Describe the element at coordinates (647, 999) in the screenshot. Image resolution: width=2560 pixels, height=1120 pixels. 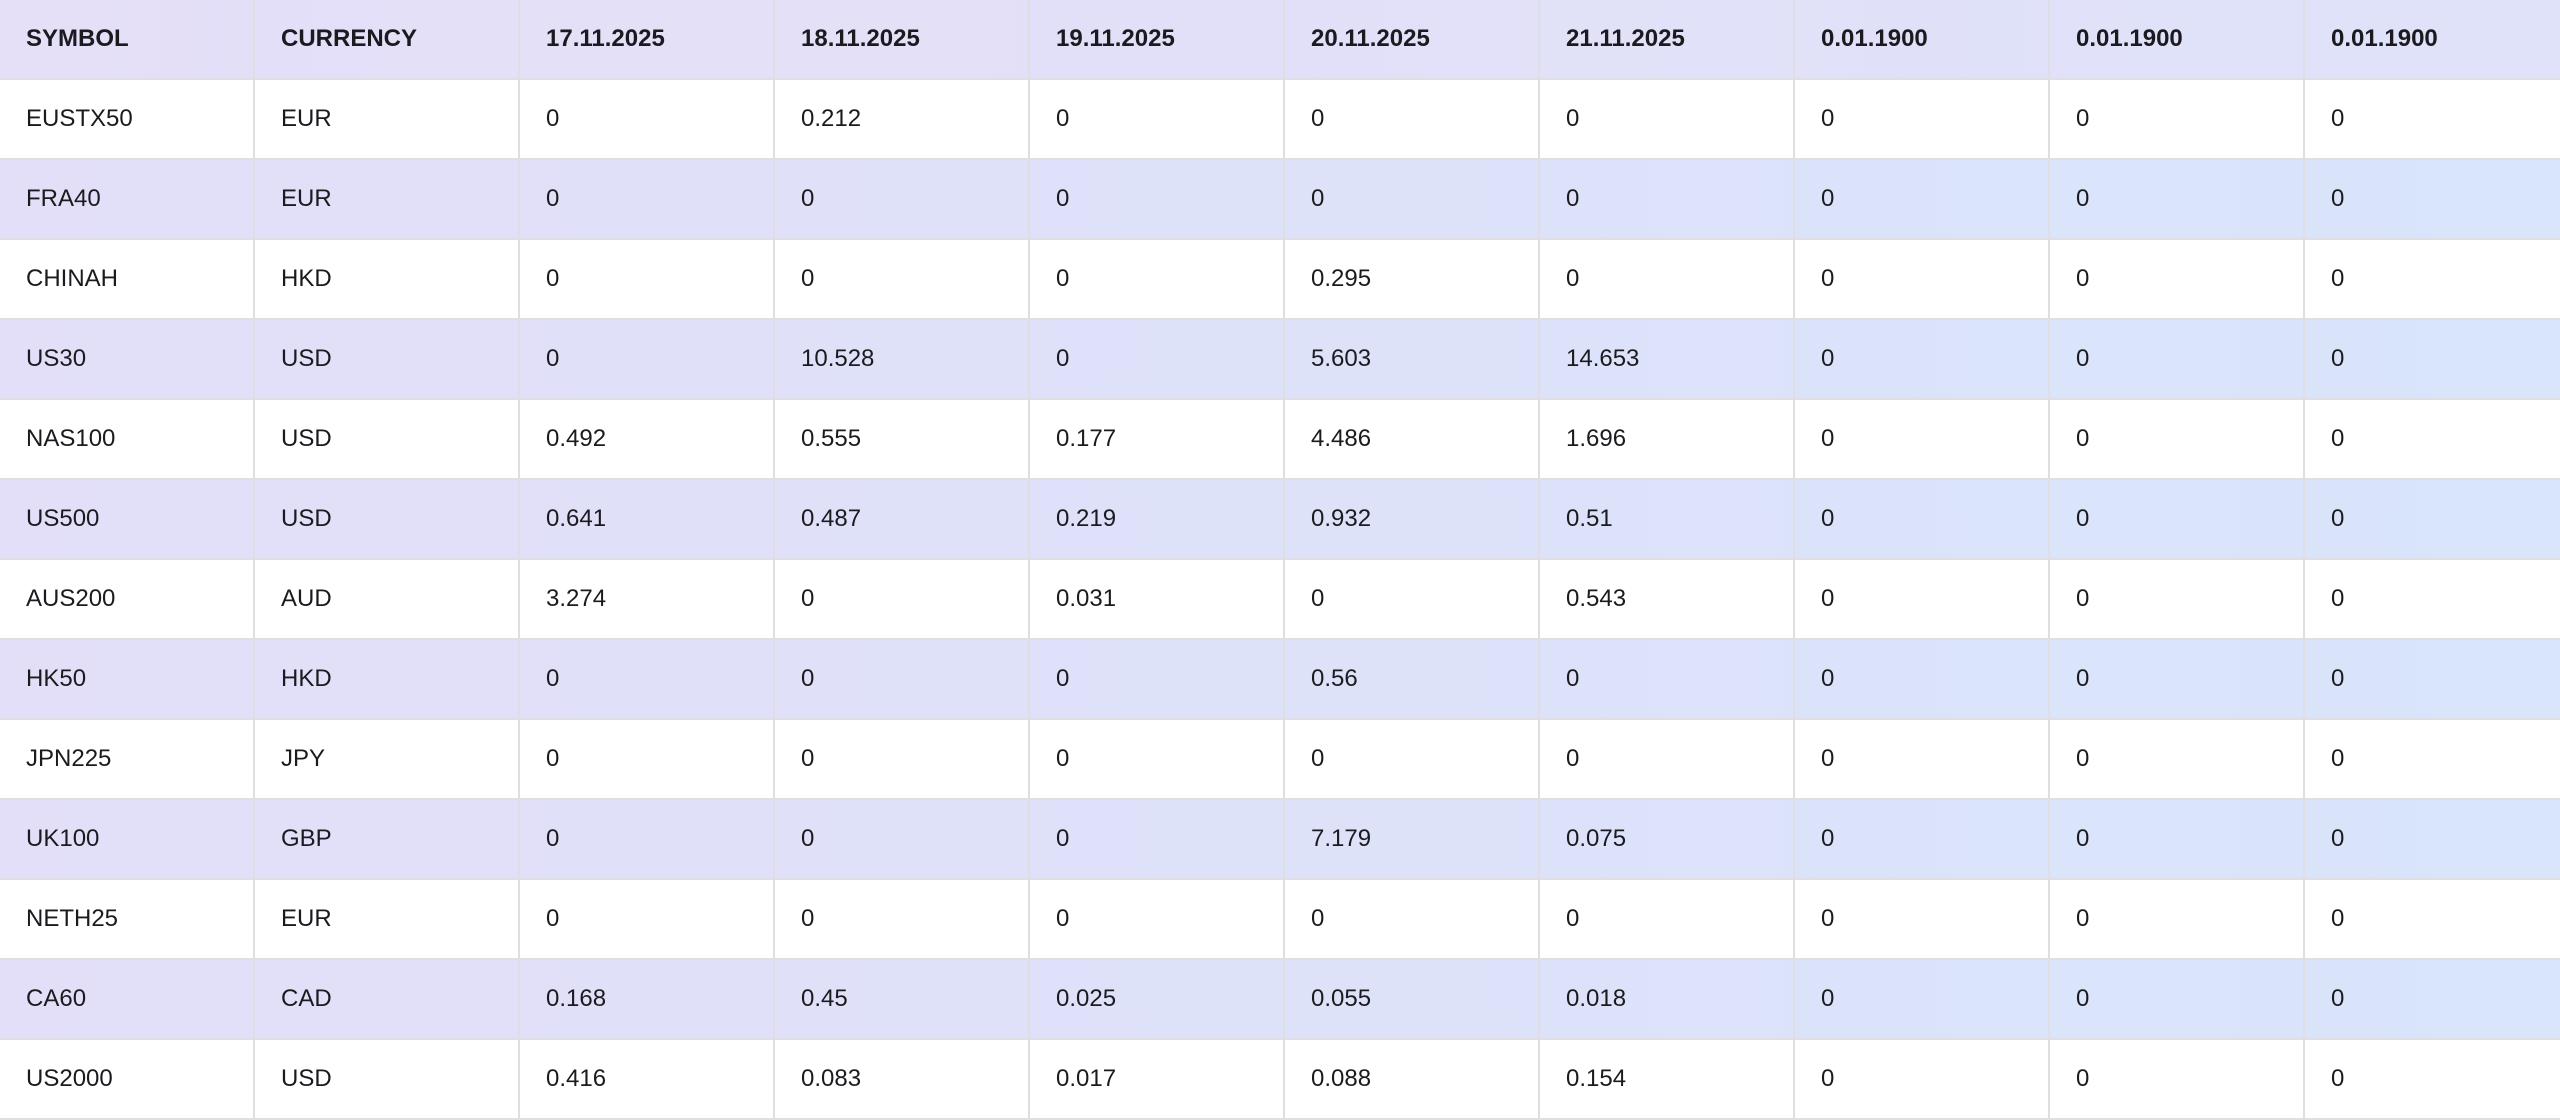
I see `value-cell: 0.168` at that location.